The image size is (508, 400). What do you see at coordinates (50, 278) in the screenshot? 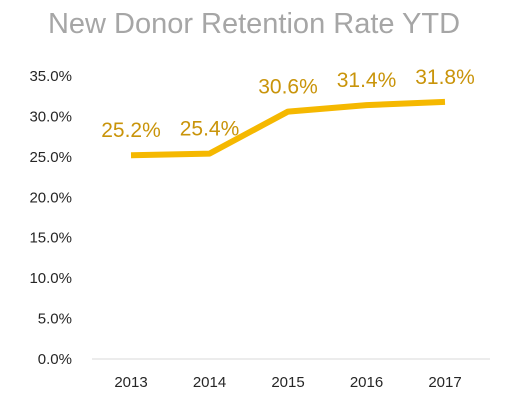
I see `y-tick-label: 10.0%` at bounding box center [50, 278].